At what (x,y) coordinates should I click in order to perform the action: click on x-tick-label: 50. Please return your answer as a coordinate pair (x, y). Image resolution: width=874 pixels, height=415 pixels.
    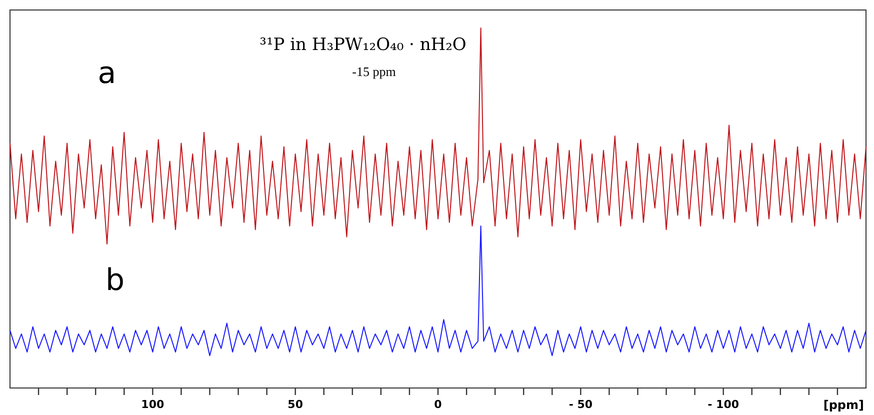
    Looking at the image, I should click on (296, 404).